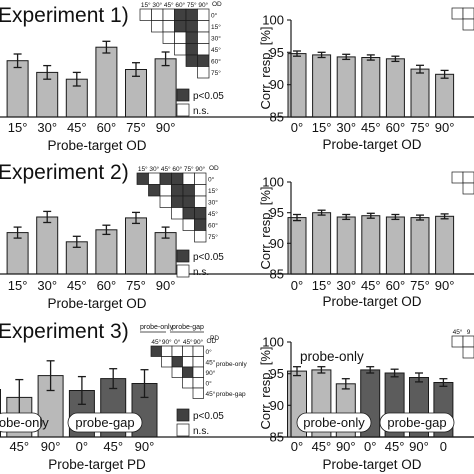 The image size is (474, 474). Describe the element at coordinates (420, 285) in the screenshot. I see `x-tick-label: 75°` at that location.